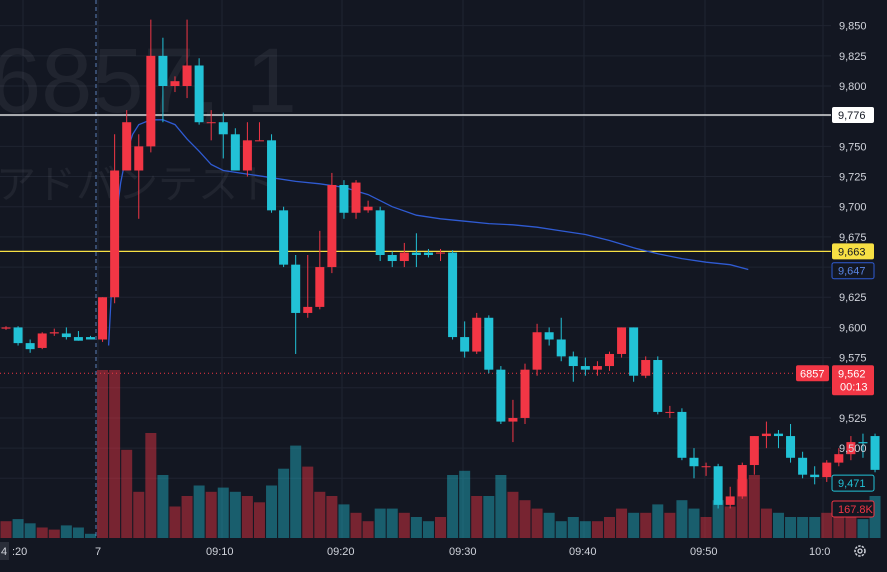 The image size is (887, 572). Describe the element at coordinates (853, 359) in the screenshot. I see `price-tick-label: 9,575` at that location.